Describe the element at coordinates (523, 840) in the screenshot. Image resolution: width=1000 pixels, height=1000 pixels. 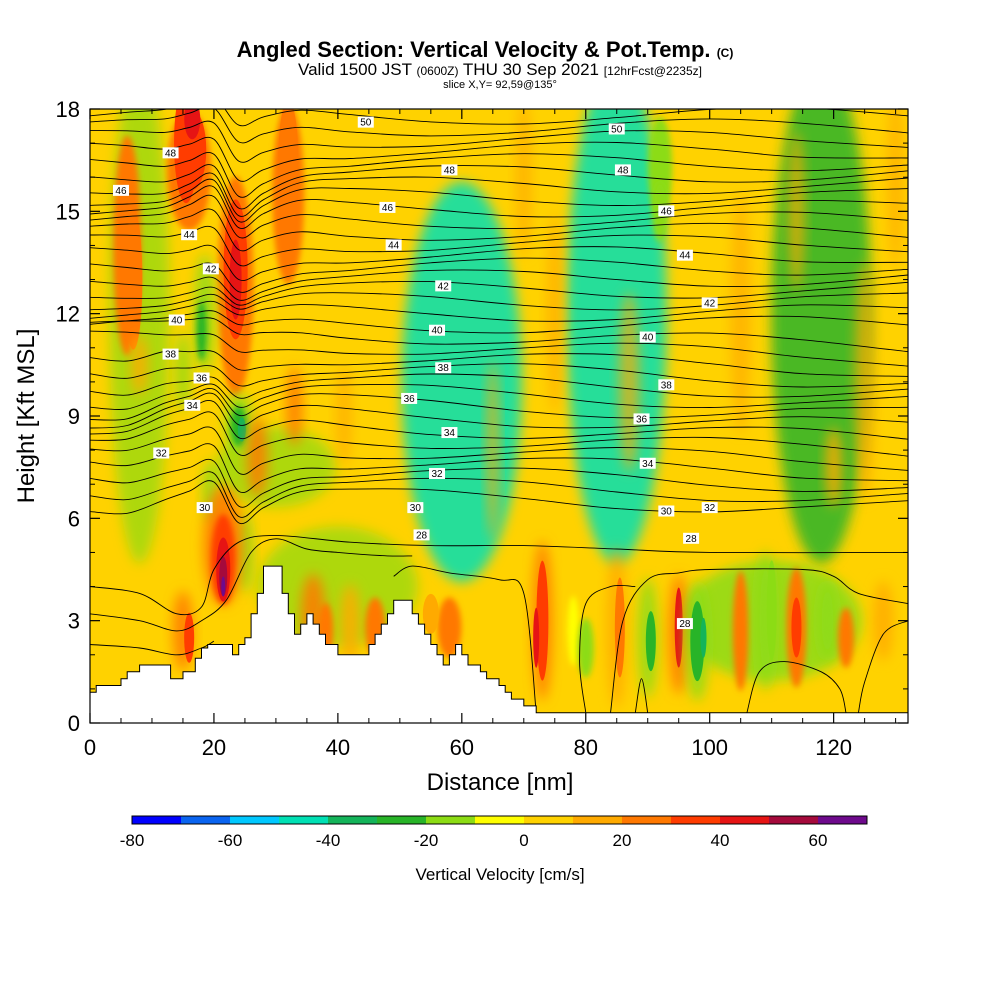
I see `colorbar-tick-label: 0` at that location.